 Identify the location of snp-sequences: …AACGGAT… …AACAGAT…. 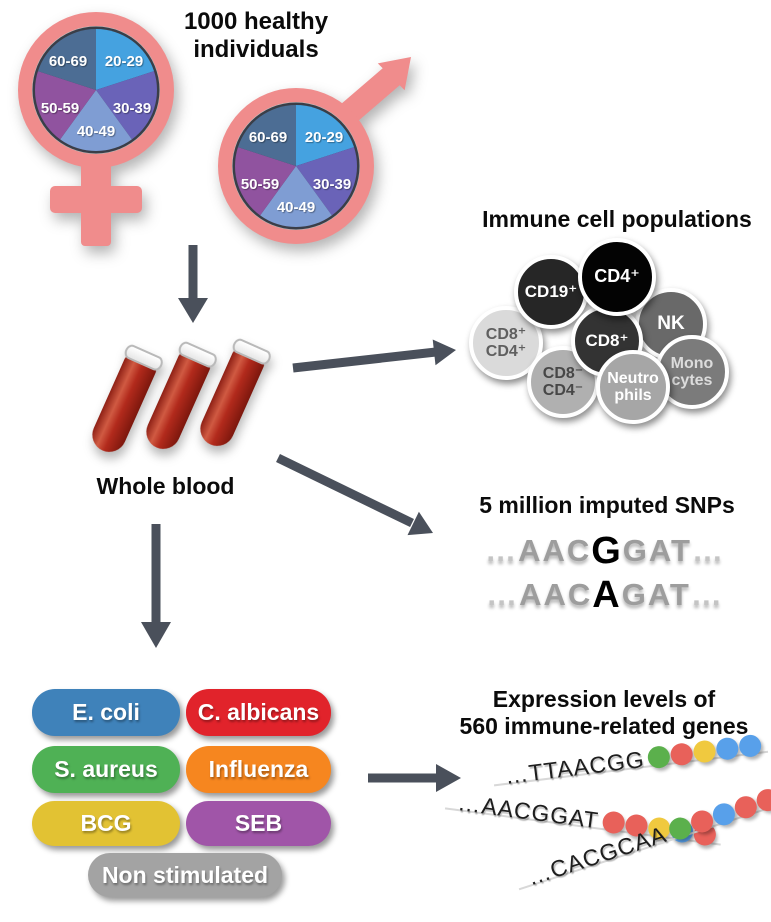
(605, 573).